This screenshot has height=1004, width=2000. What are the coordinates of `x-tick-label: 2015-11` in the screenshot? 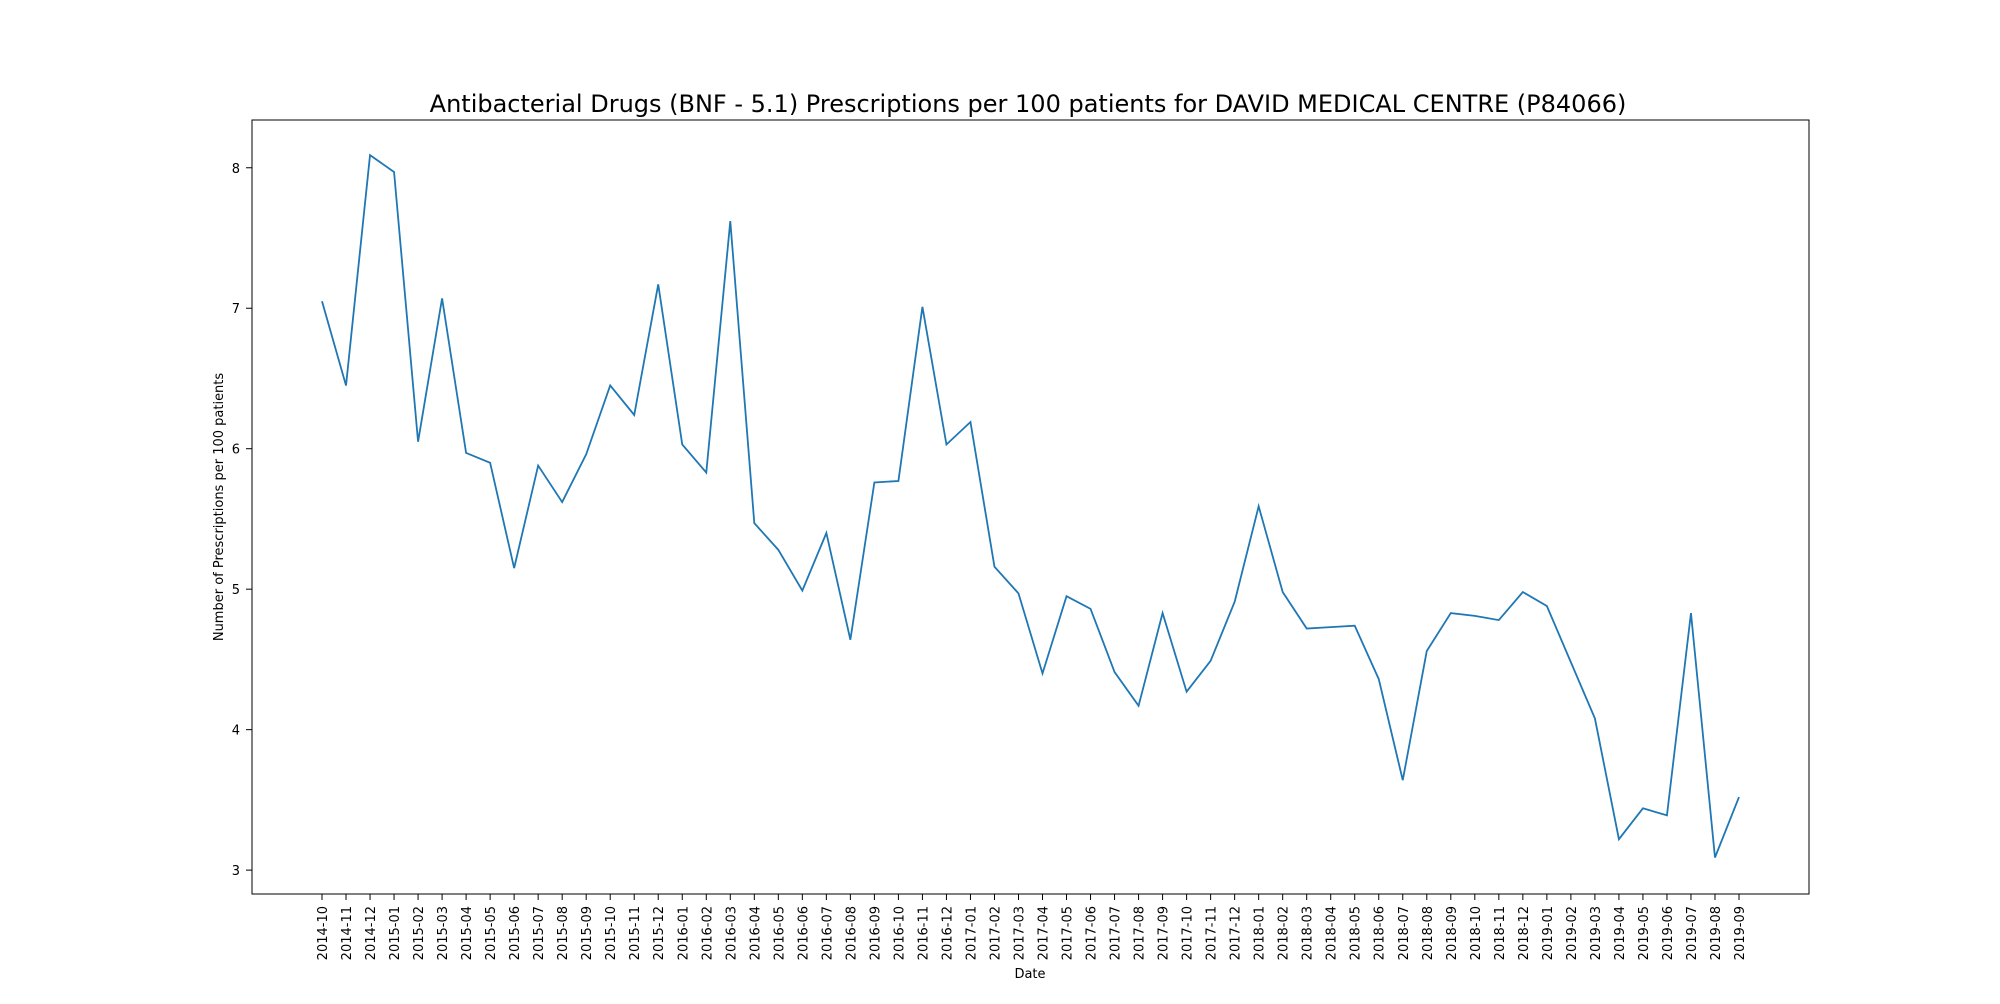 It's located at (635, 933).